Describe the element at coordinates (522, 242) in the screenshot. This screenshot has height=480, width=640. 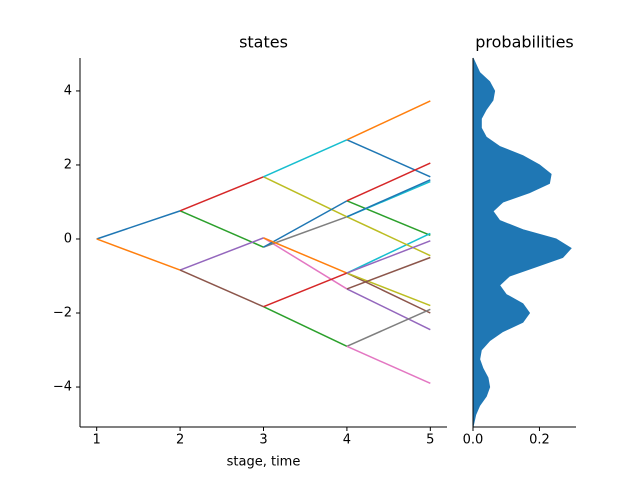
I see `density-area` at that location.